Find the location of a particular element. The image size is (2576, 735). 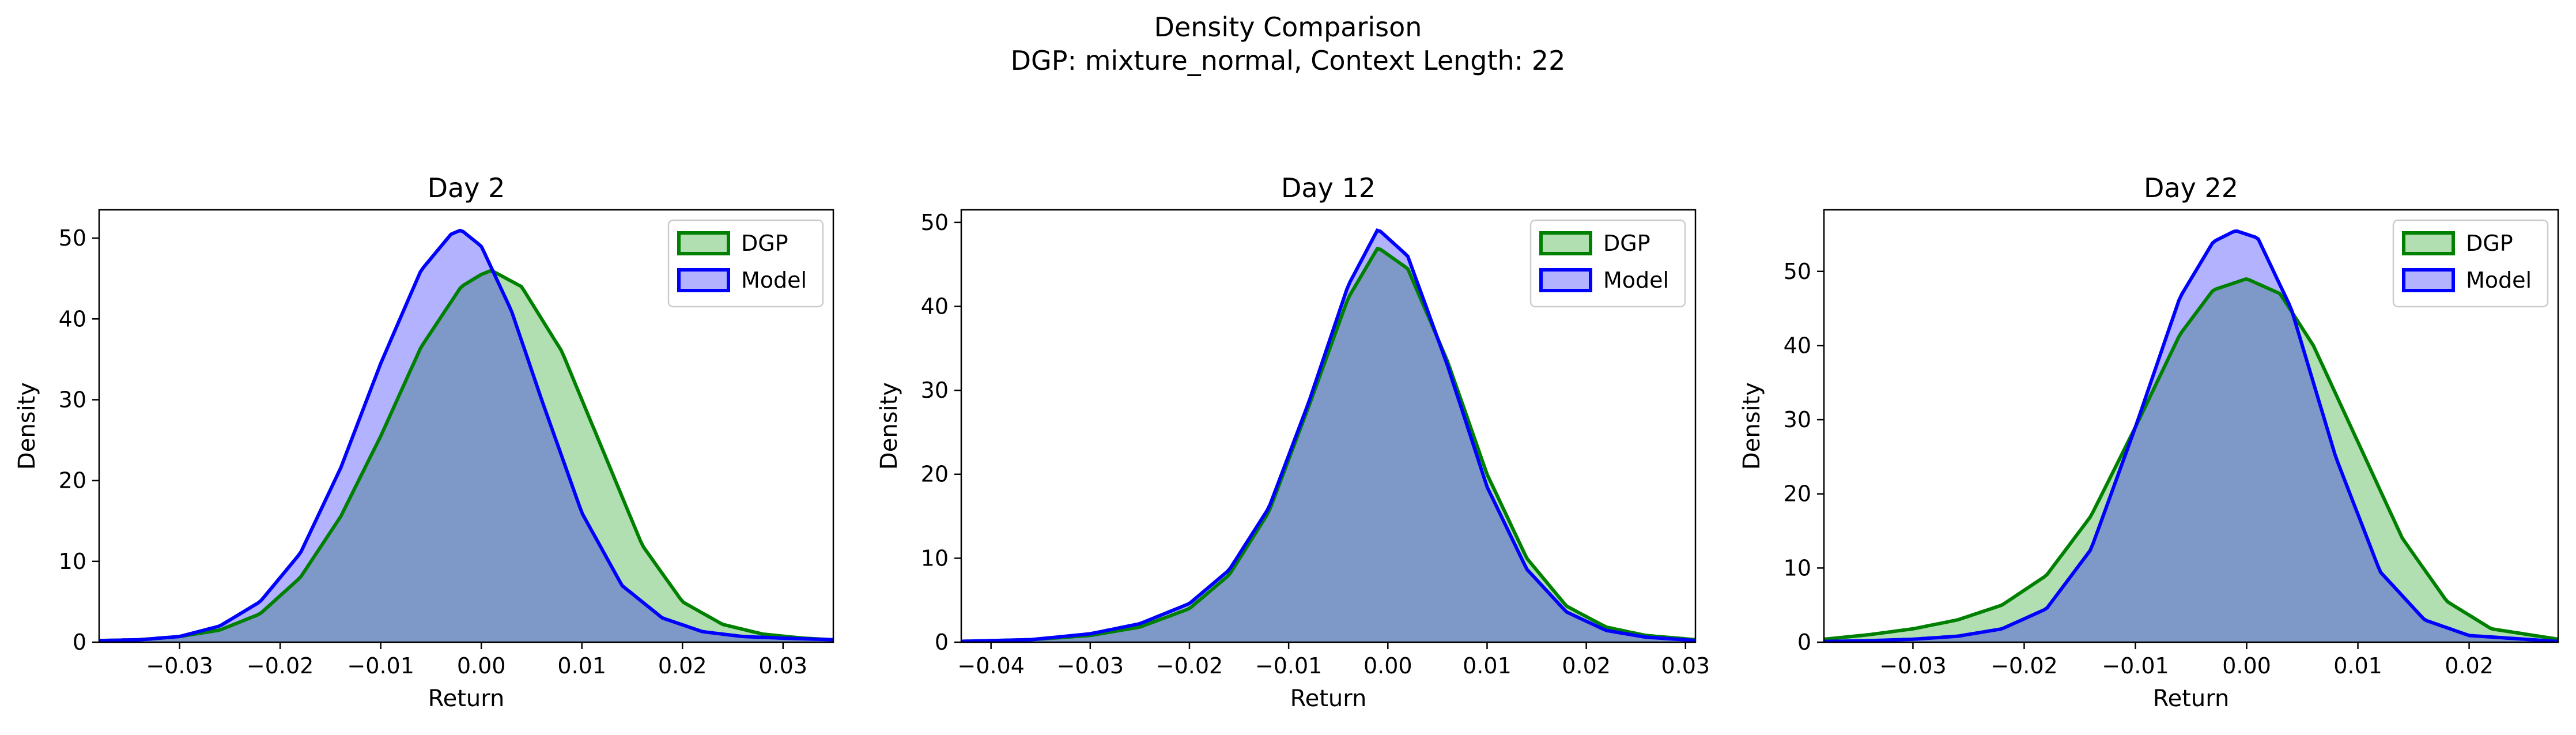

panel-title: Day 12 is located at coordinates (1328, 187).